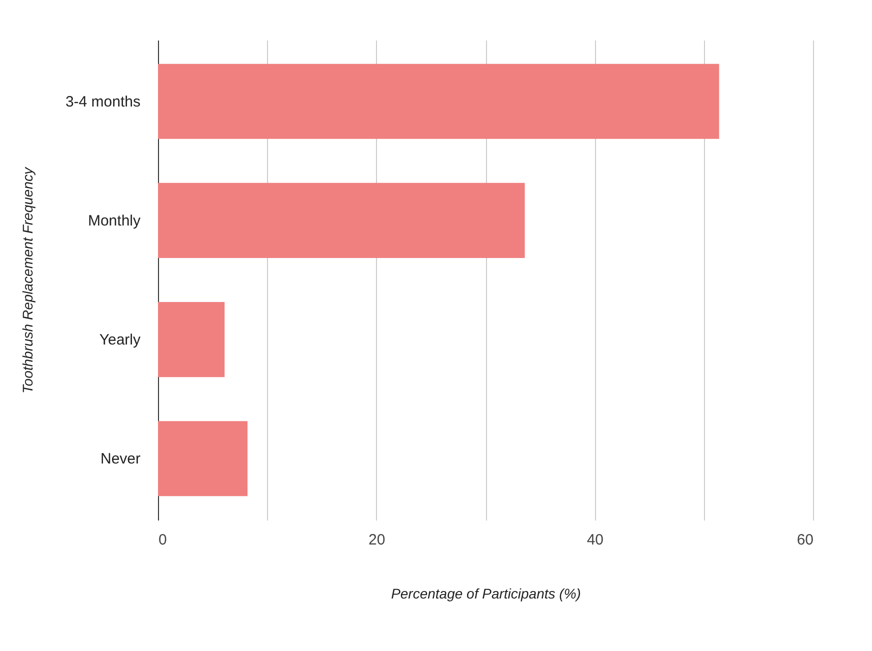 Image resolution: width=872 pixels, height=651 pixels. Describe the element at coordinates (805, 540) in the screenshot. I see `x-tick-label: 60` at that location.